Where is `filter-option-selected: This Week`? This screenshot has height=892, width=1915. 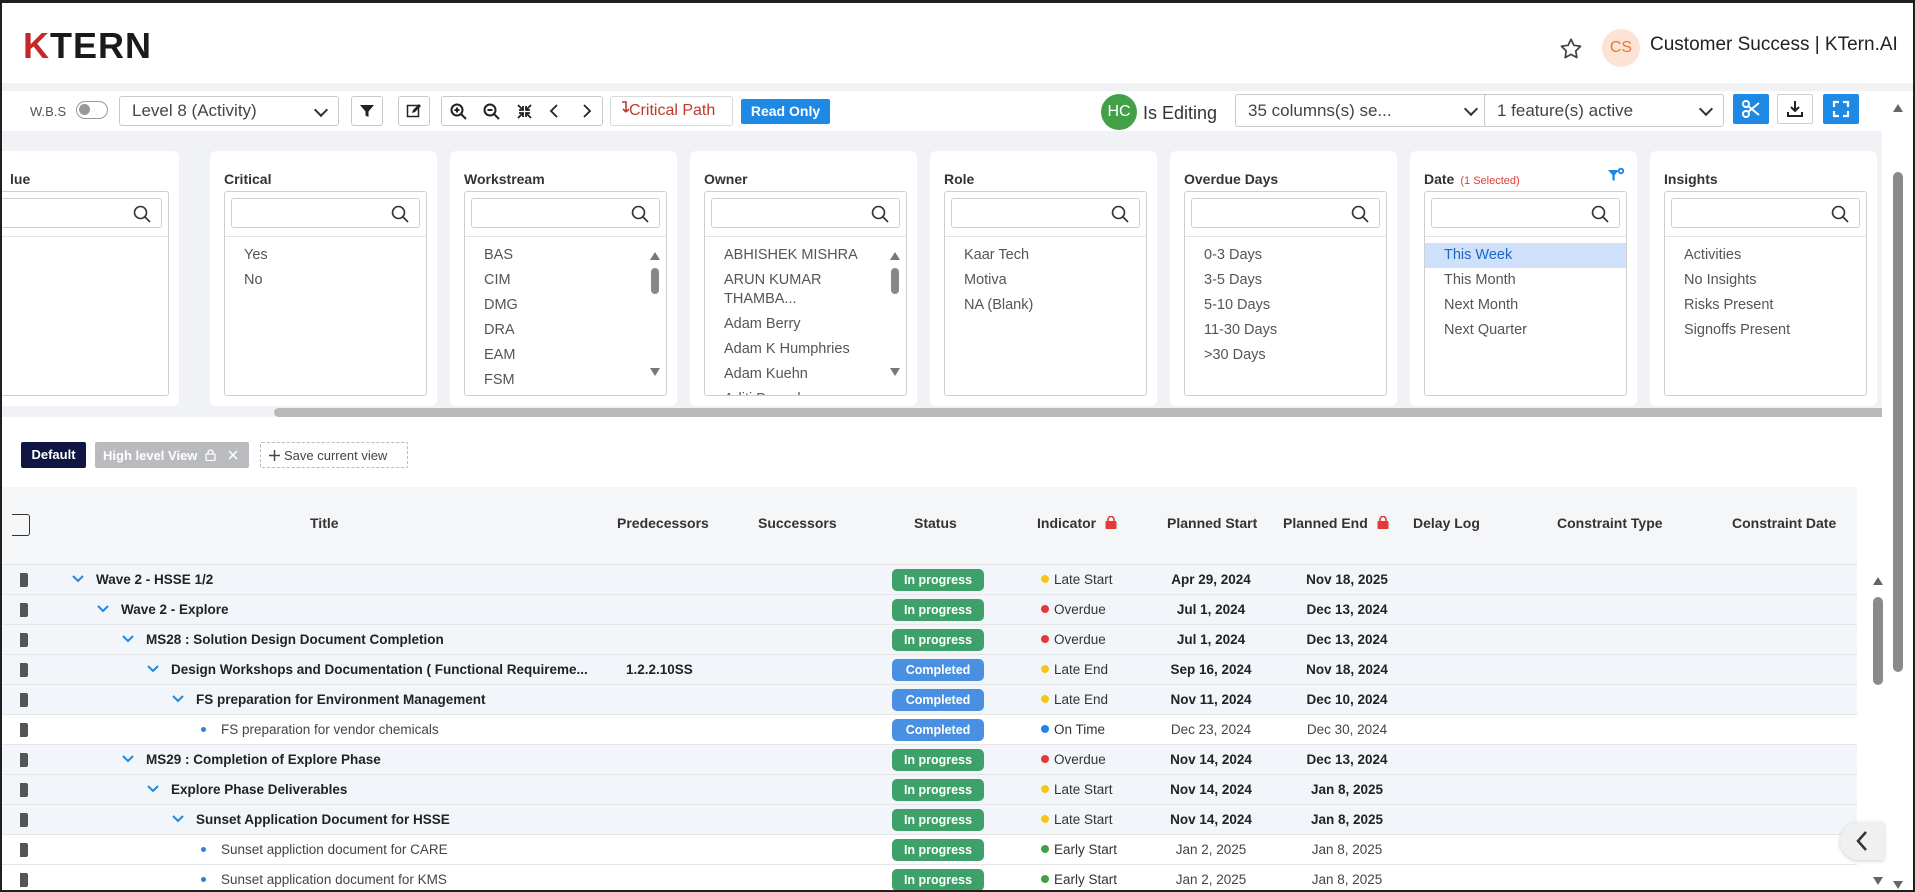
filter-option-selected: This Week is located at coordinates (1525, 255).